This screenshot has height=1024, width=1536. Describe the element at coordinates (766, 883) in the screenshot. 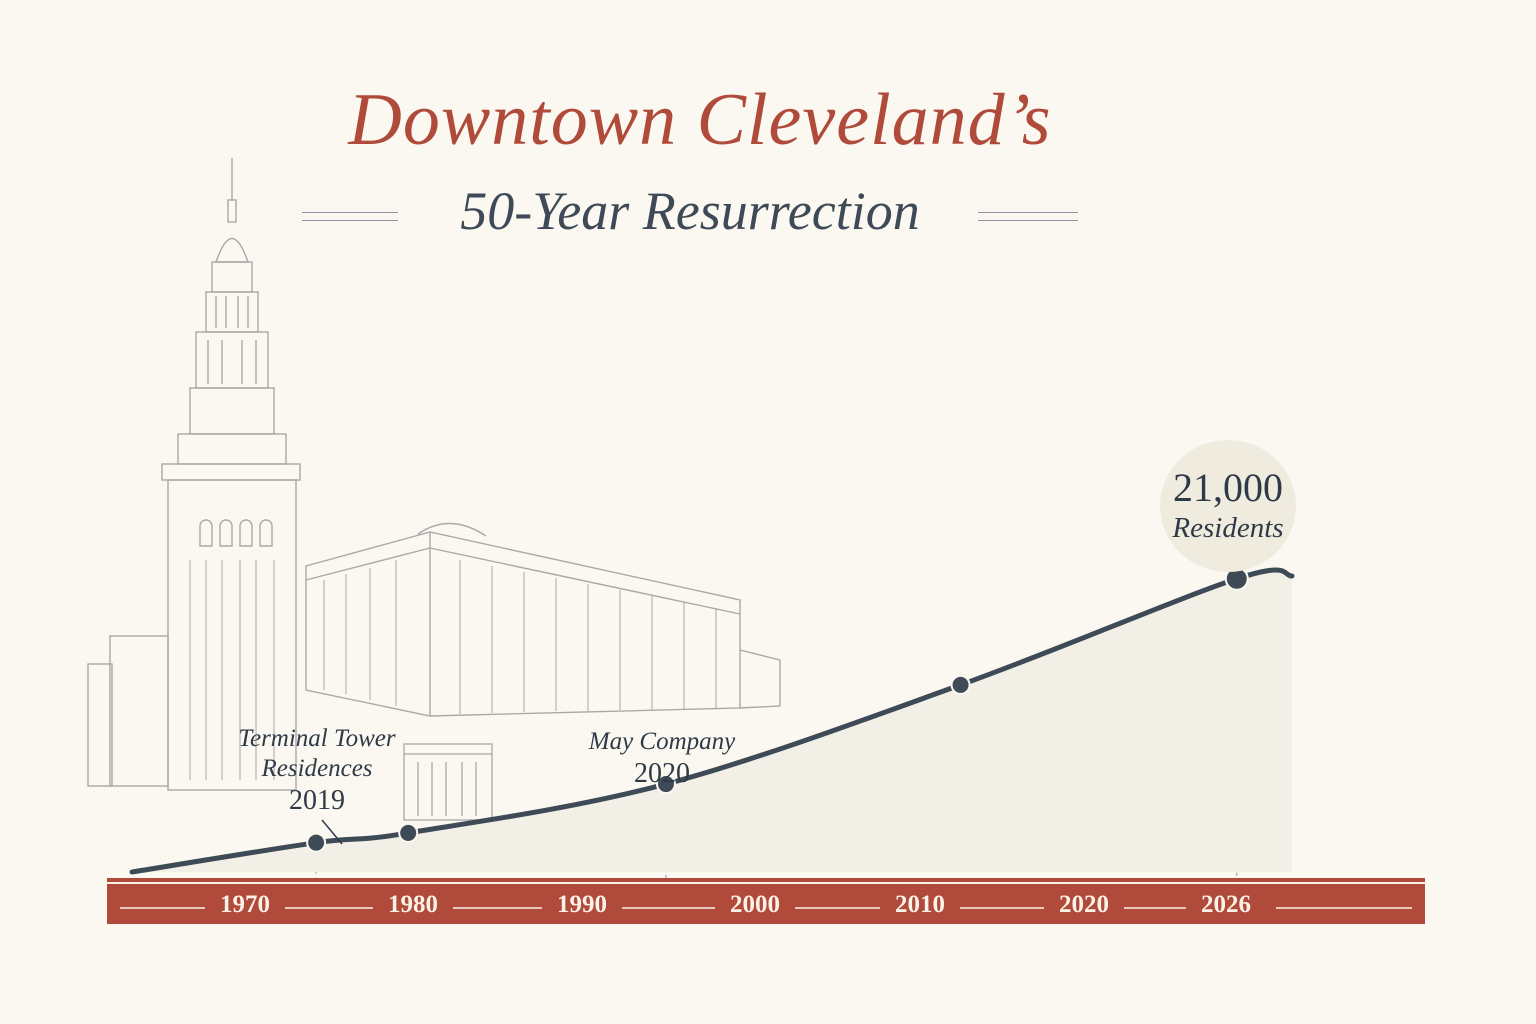

I see `timeline-bar-rule` at that location.